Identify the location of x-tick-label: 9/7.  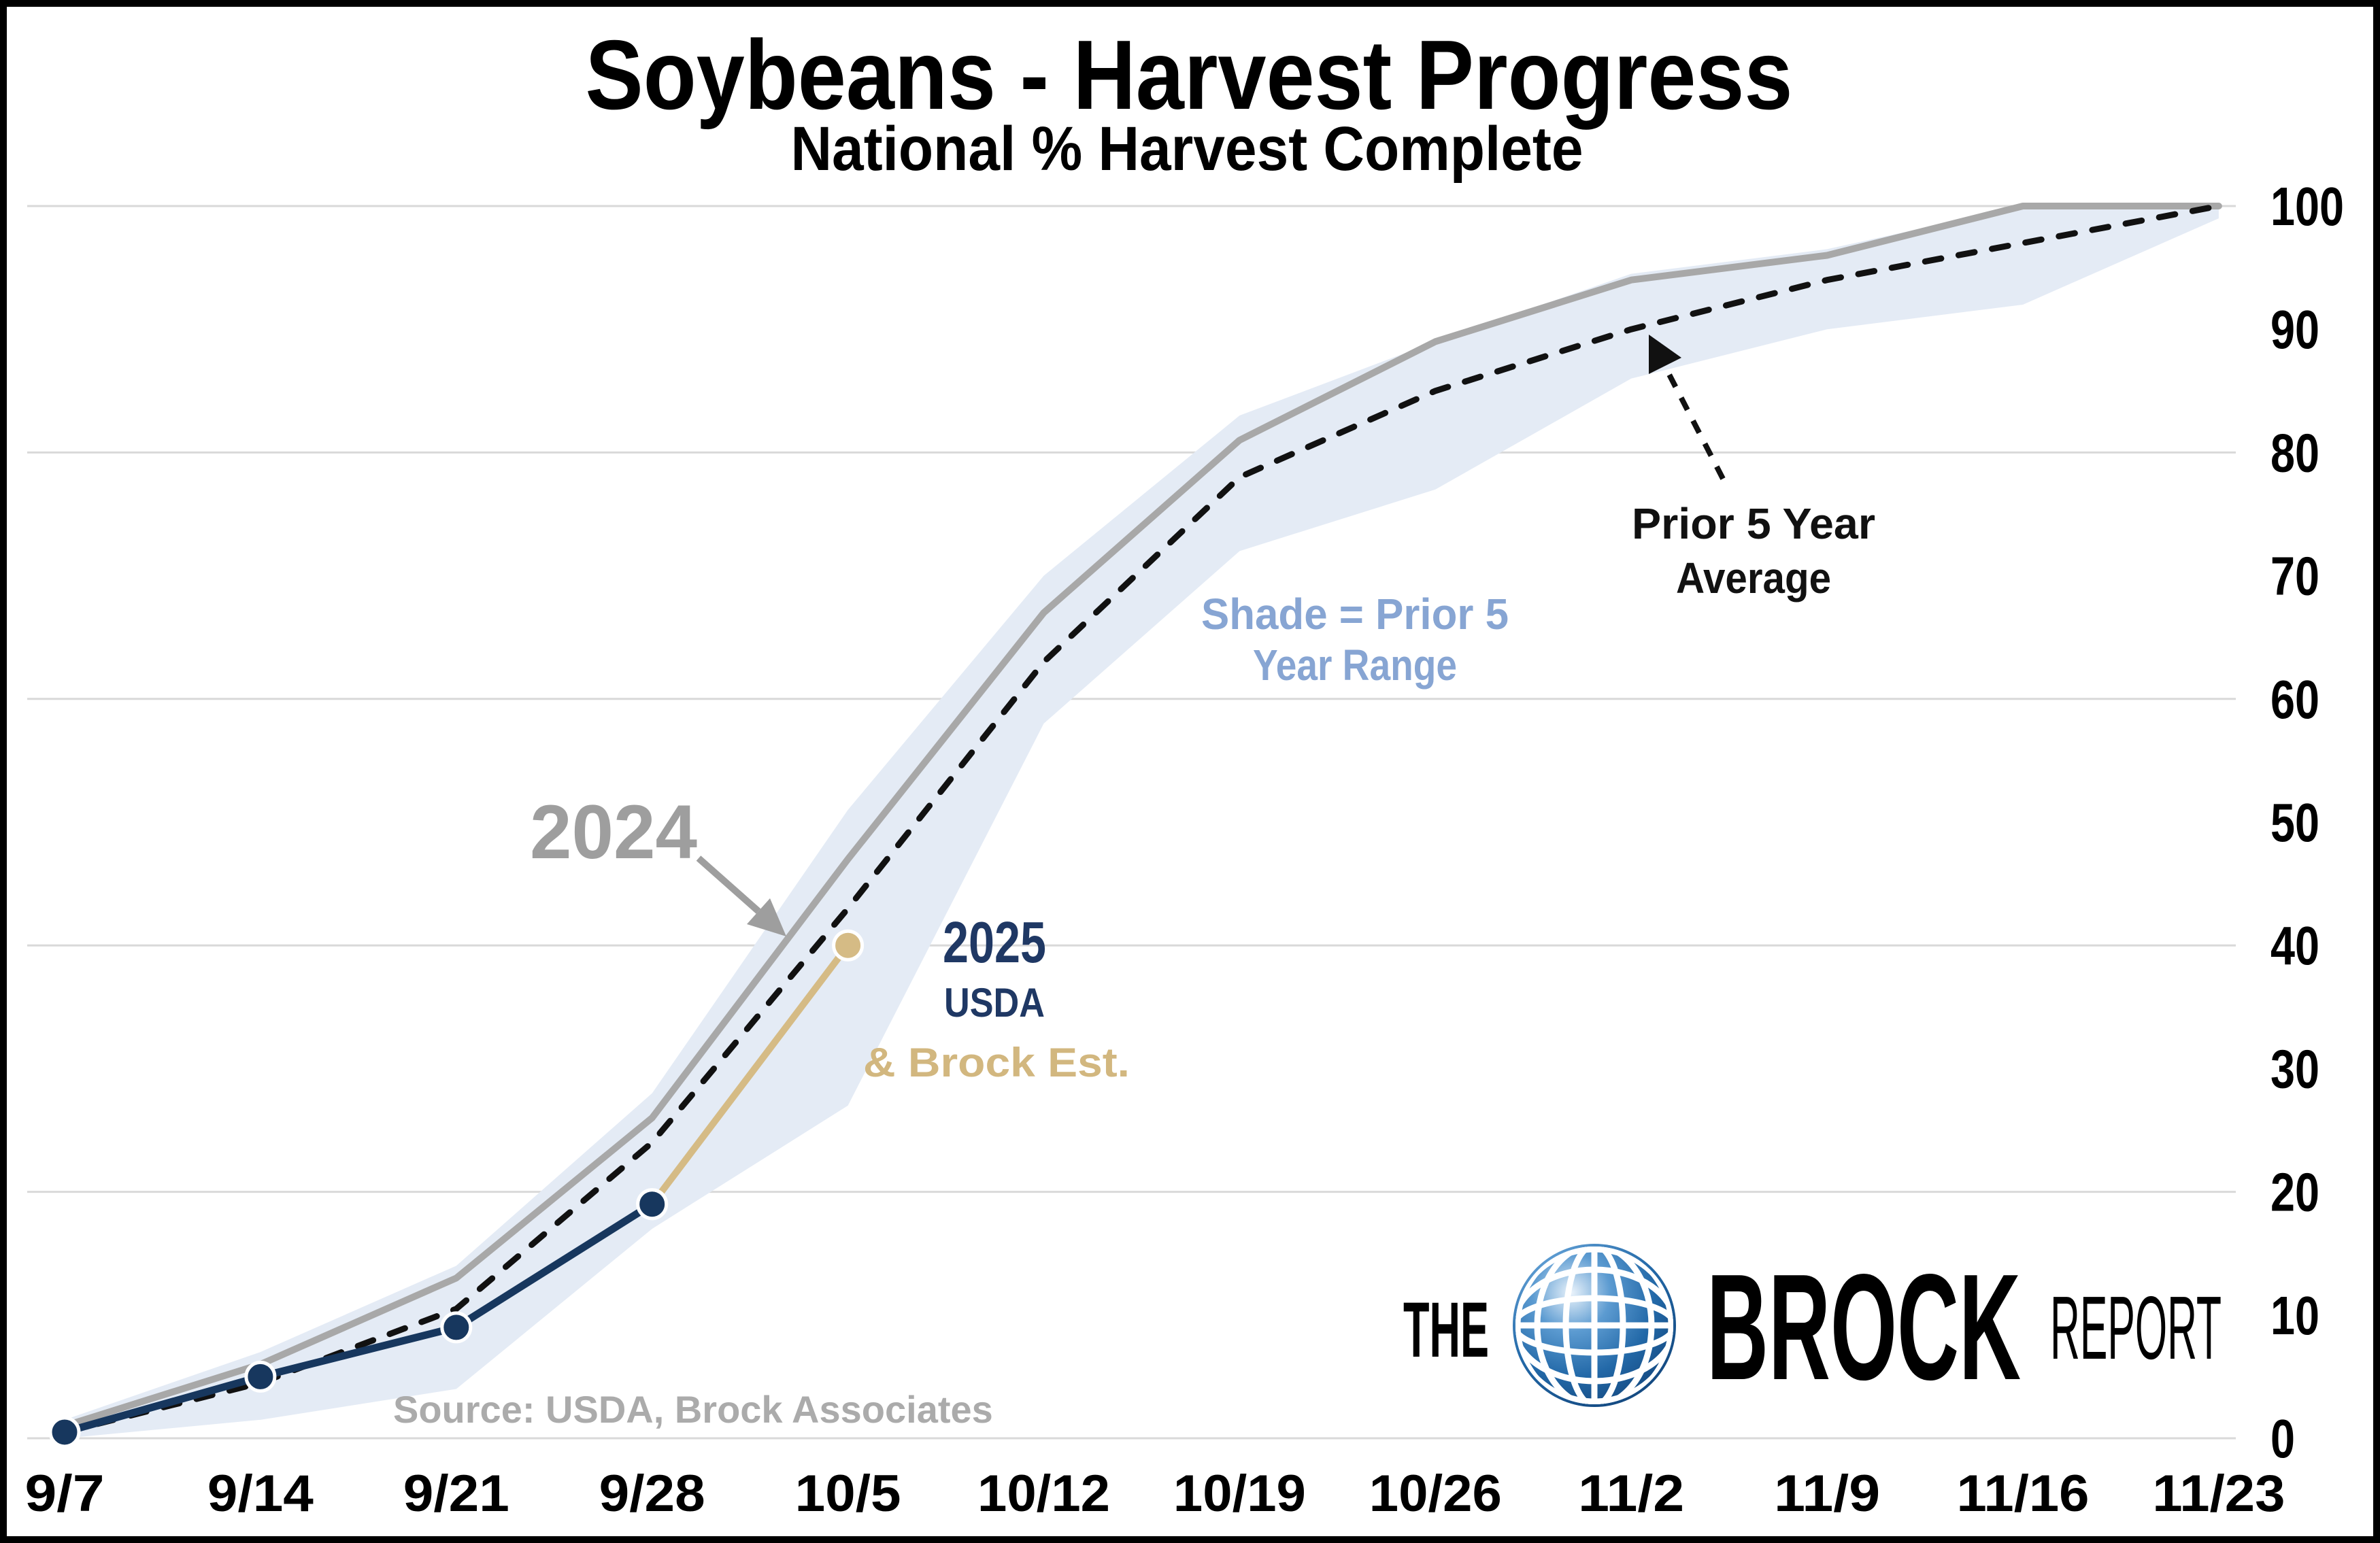
(65, 1494).